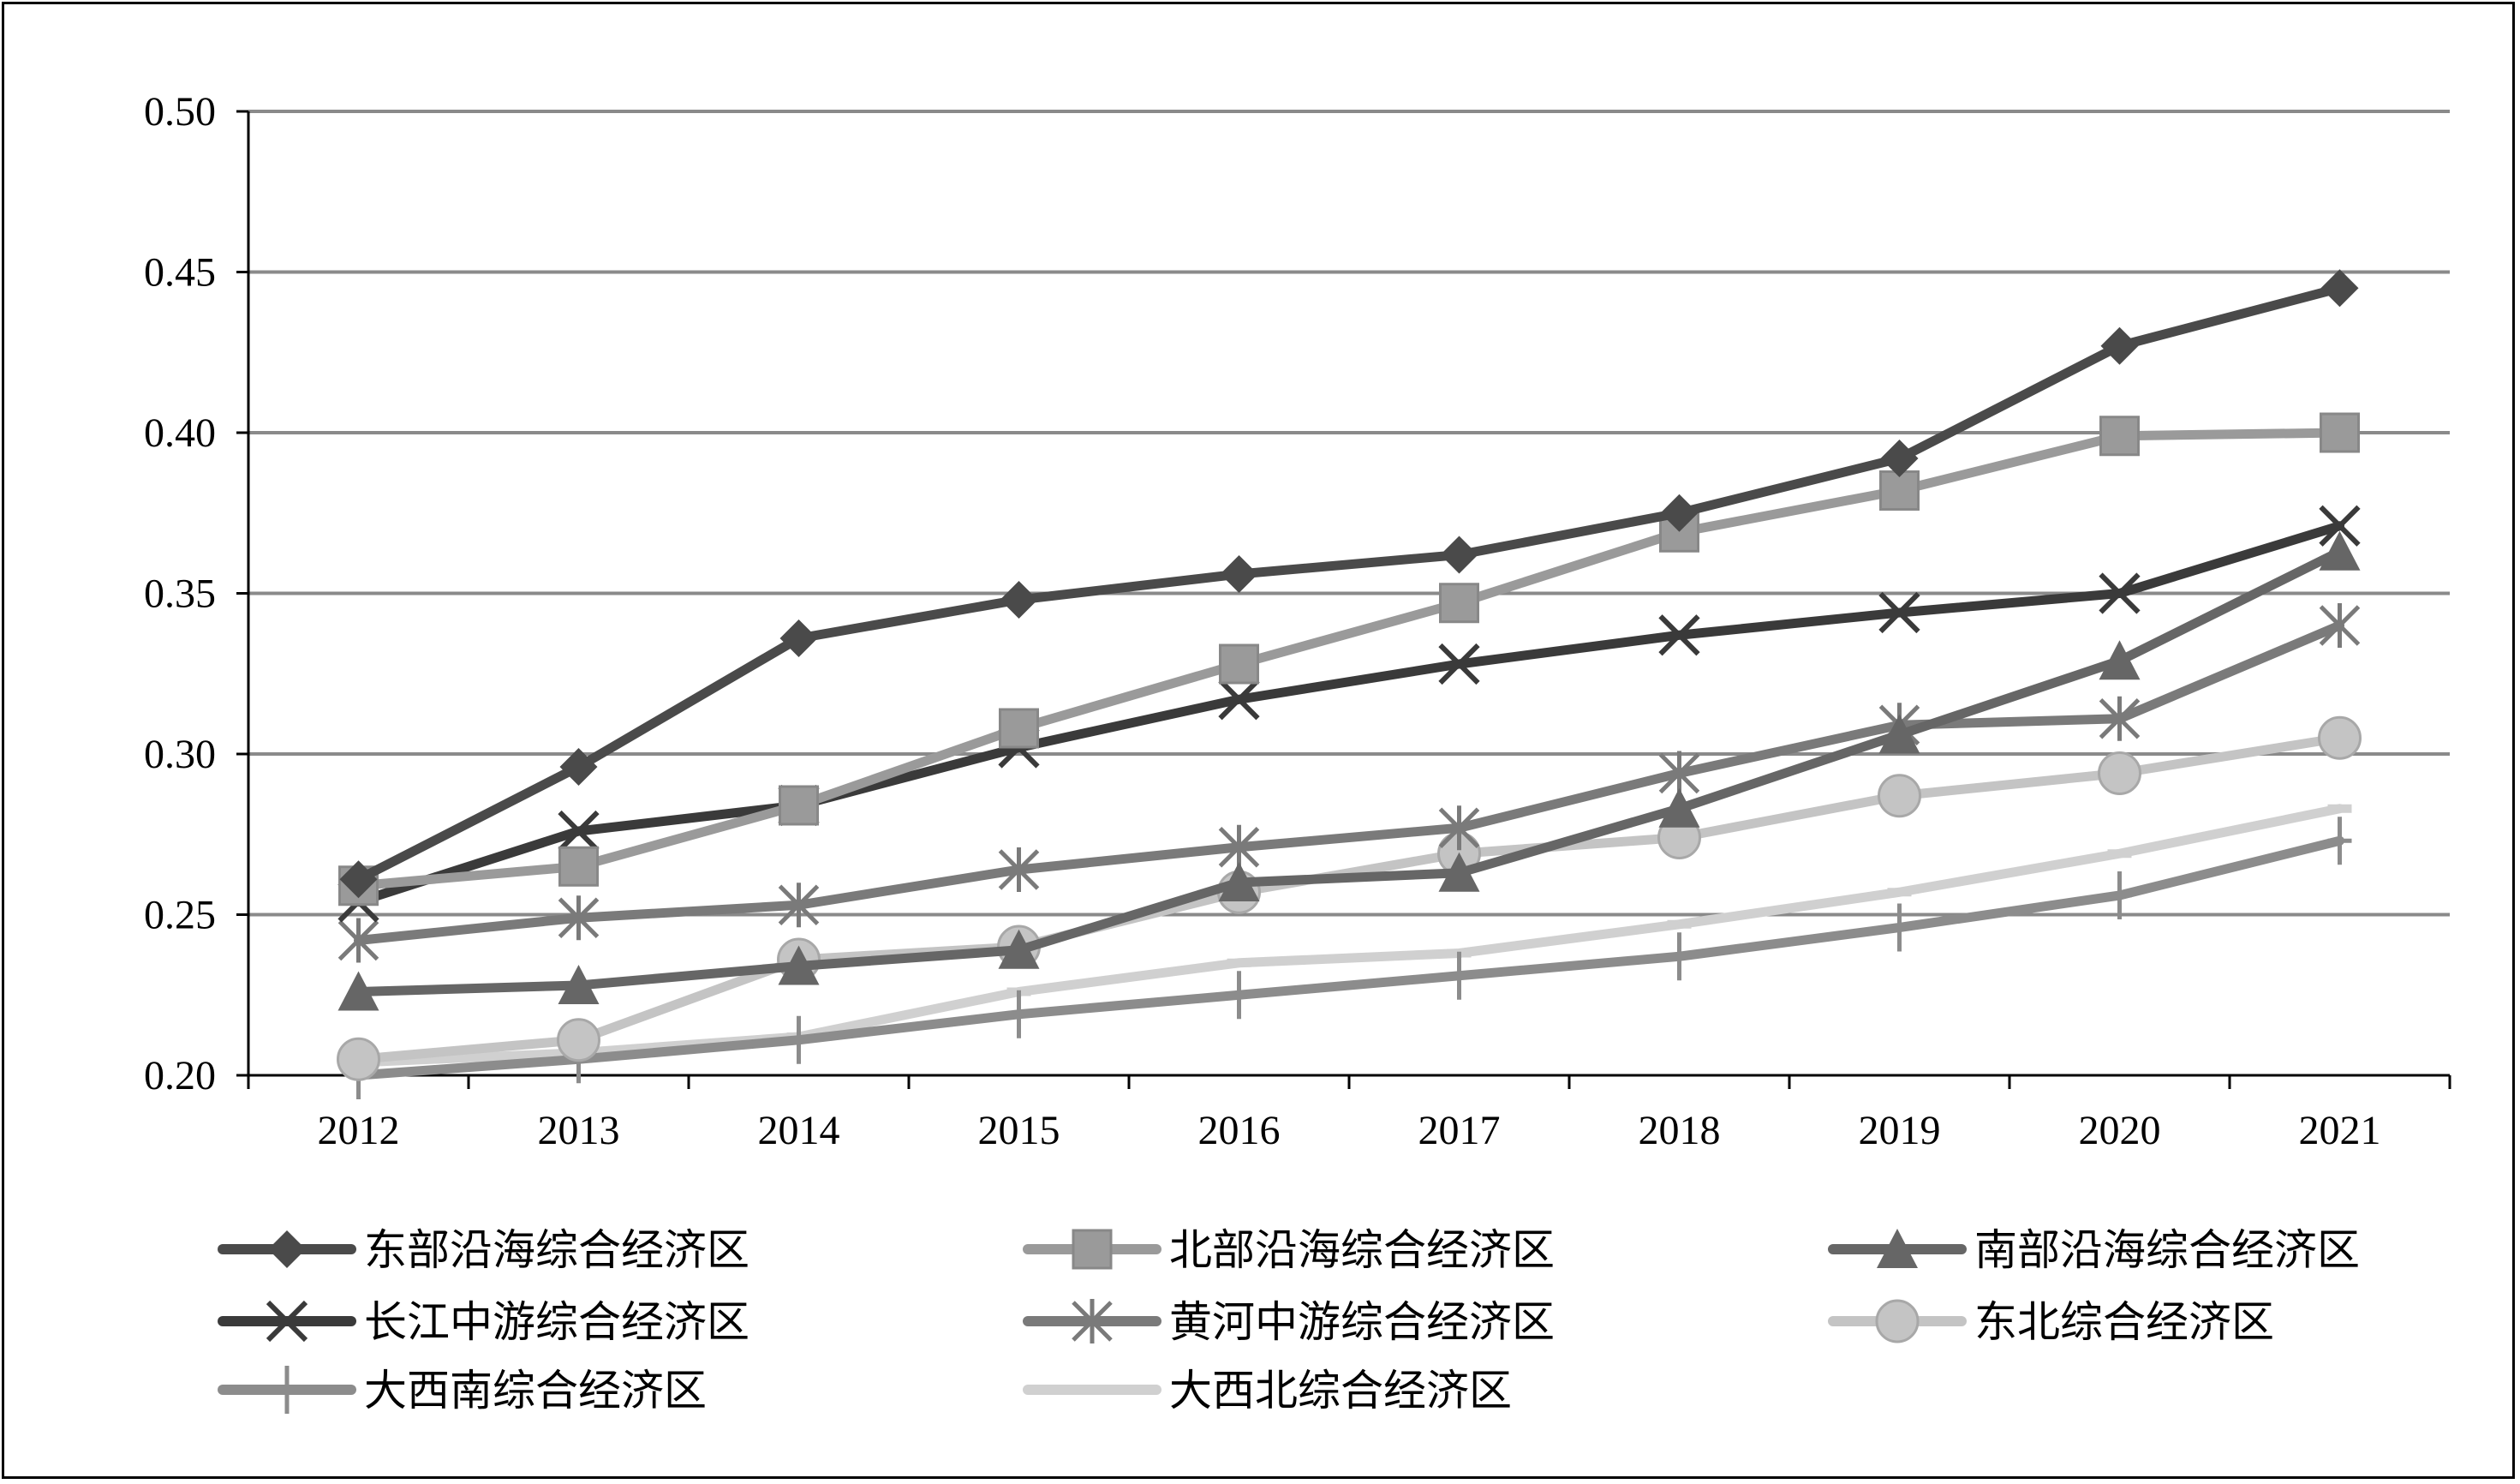  What do you see at coordinates (180, 273) in the screenshot?
I see `y-tick-label: 0.45` at bounding box center [180, 273].